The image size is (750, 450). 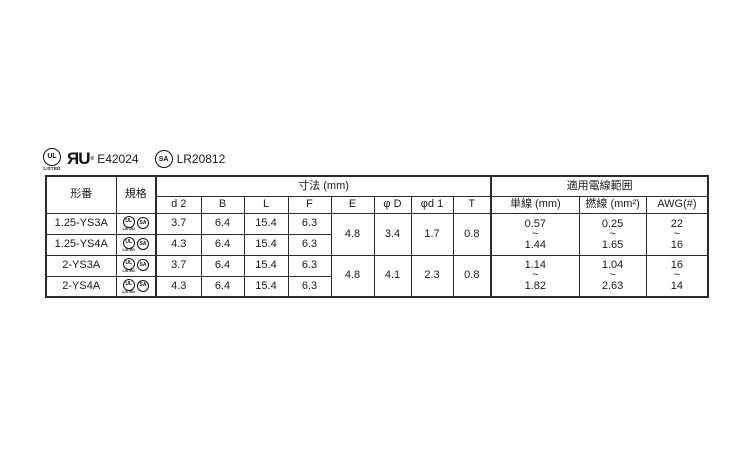 I want to click on phiD-cell: 3.4, so click(x=392, y=234).